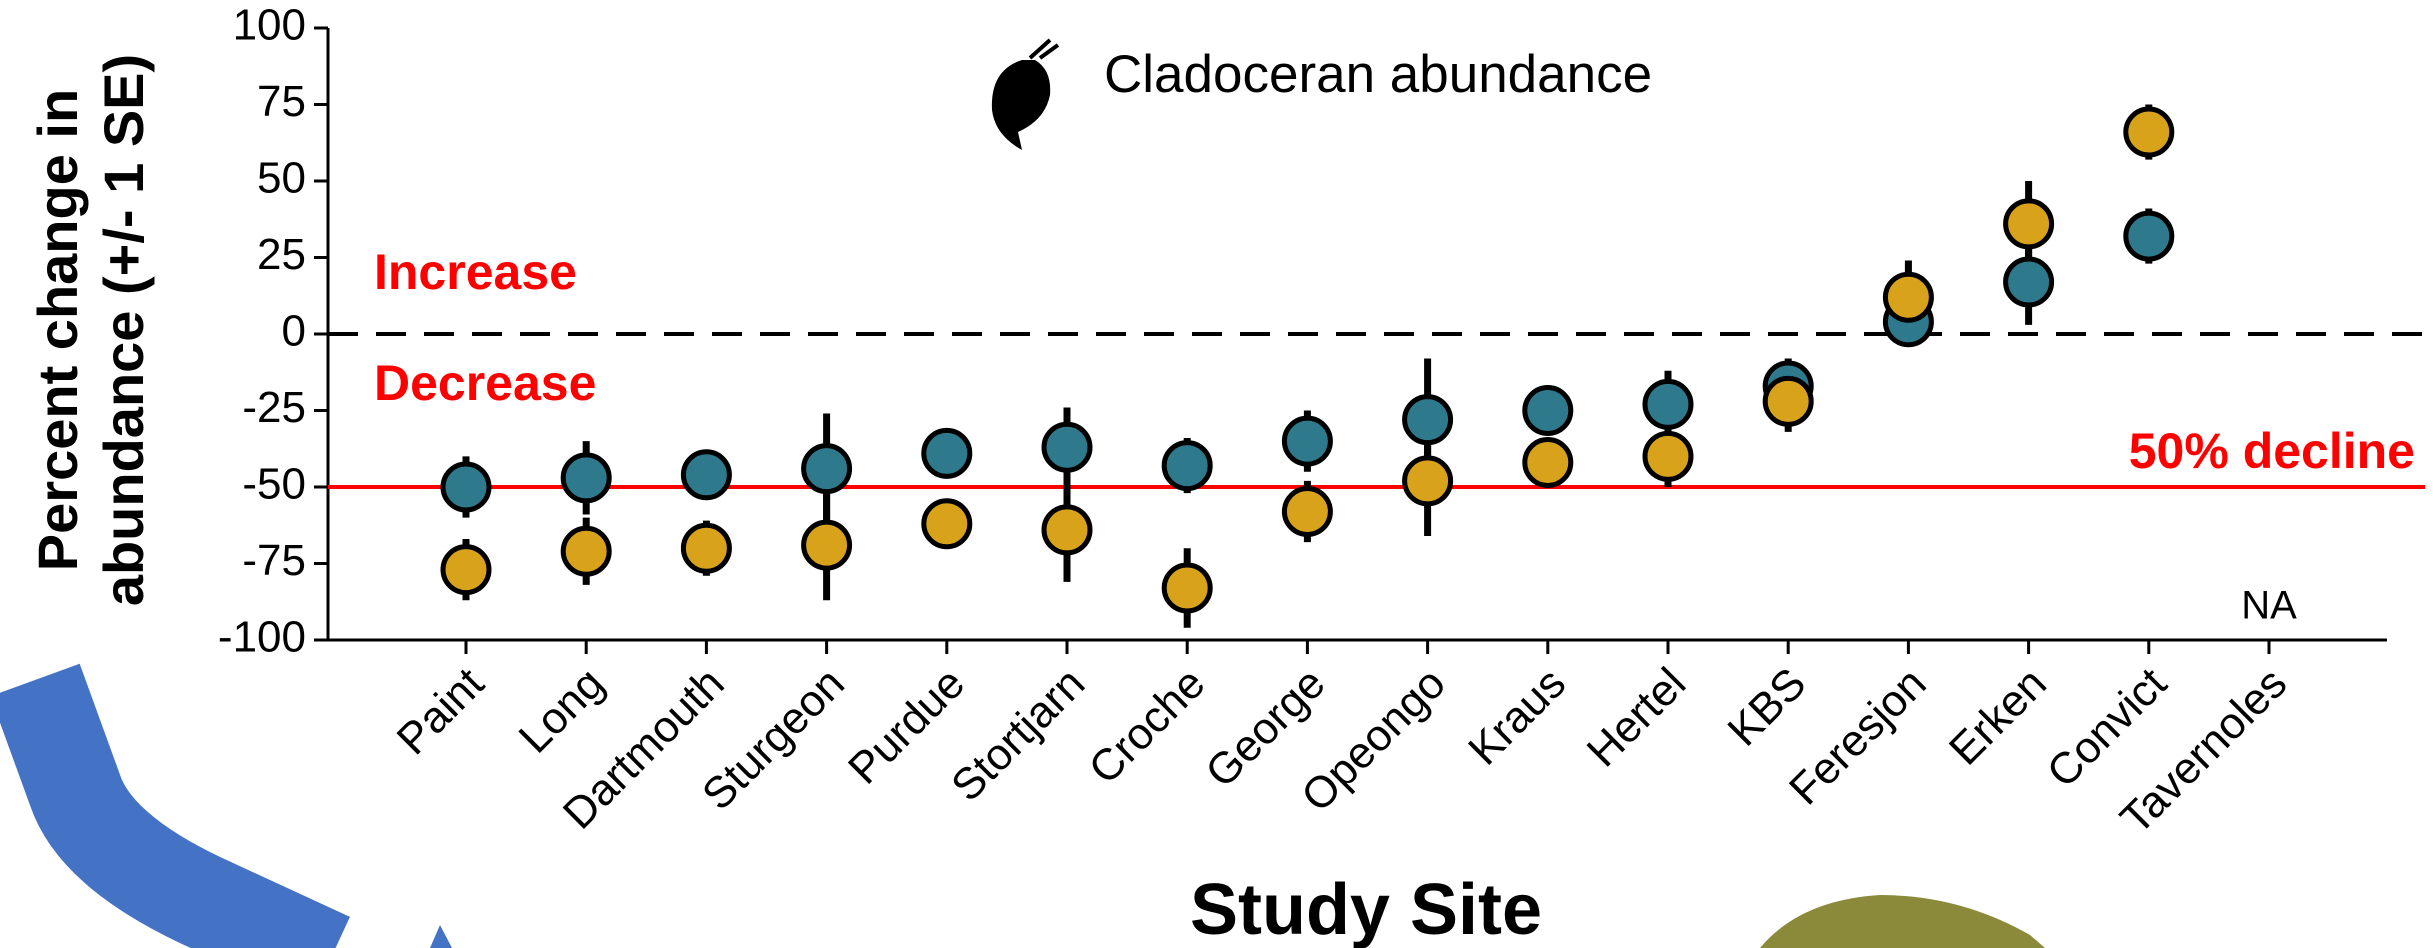 The image size is (2433, 948). I want to click on y-axis-label: Percent change in, so click(57, 330).